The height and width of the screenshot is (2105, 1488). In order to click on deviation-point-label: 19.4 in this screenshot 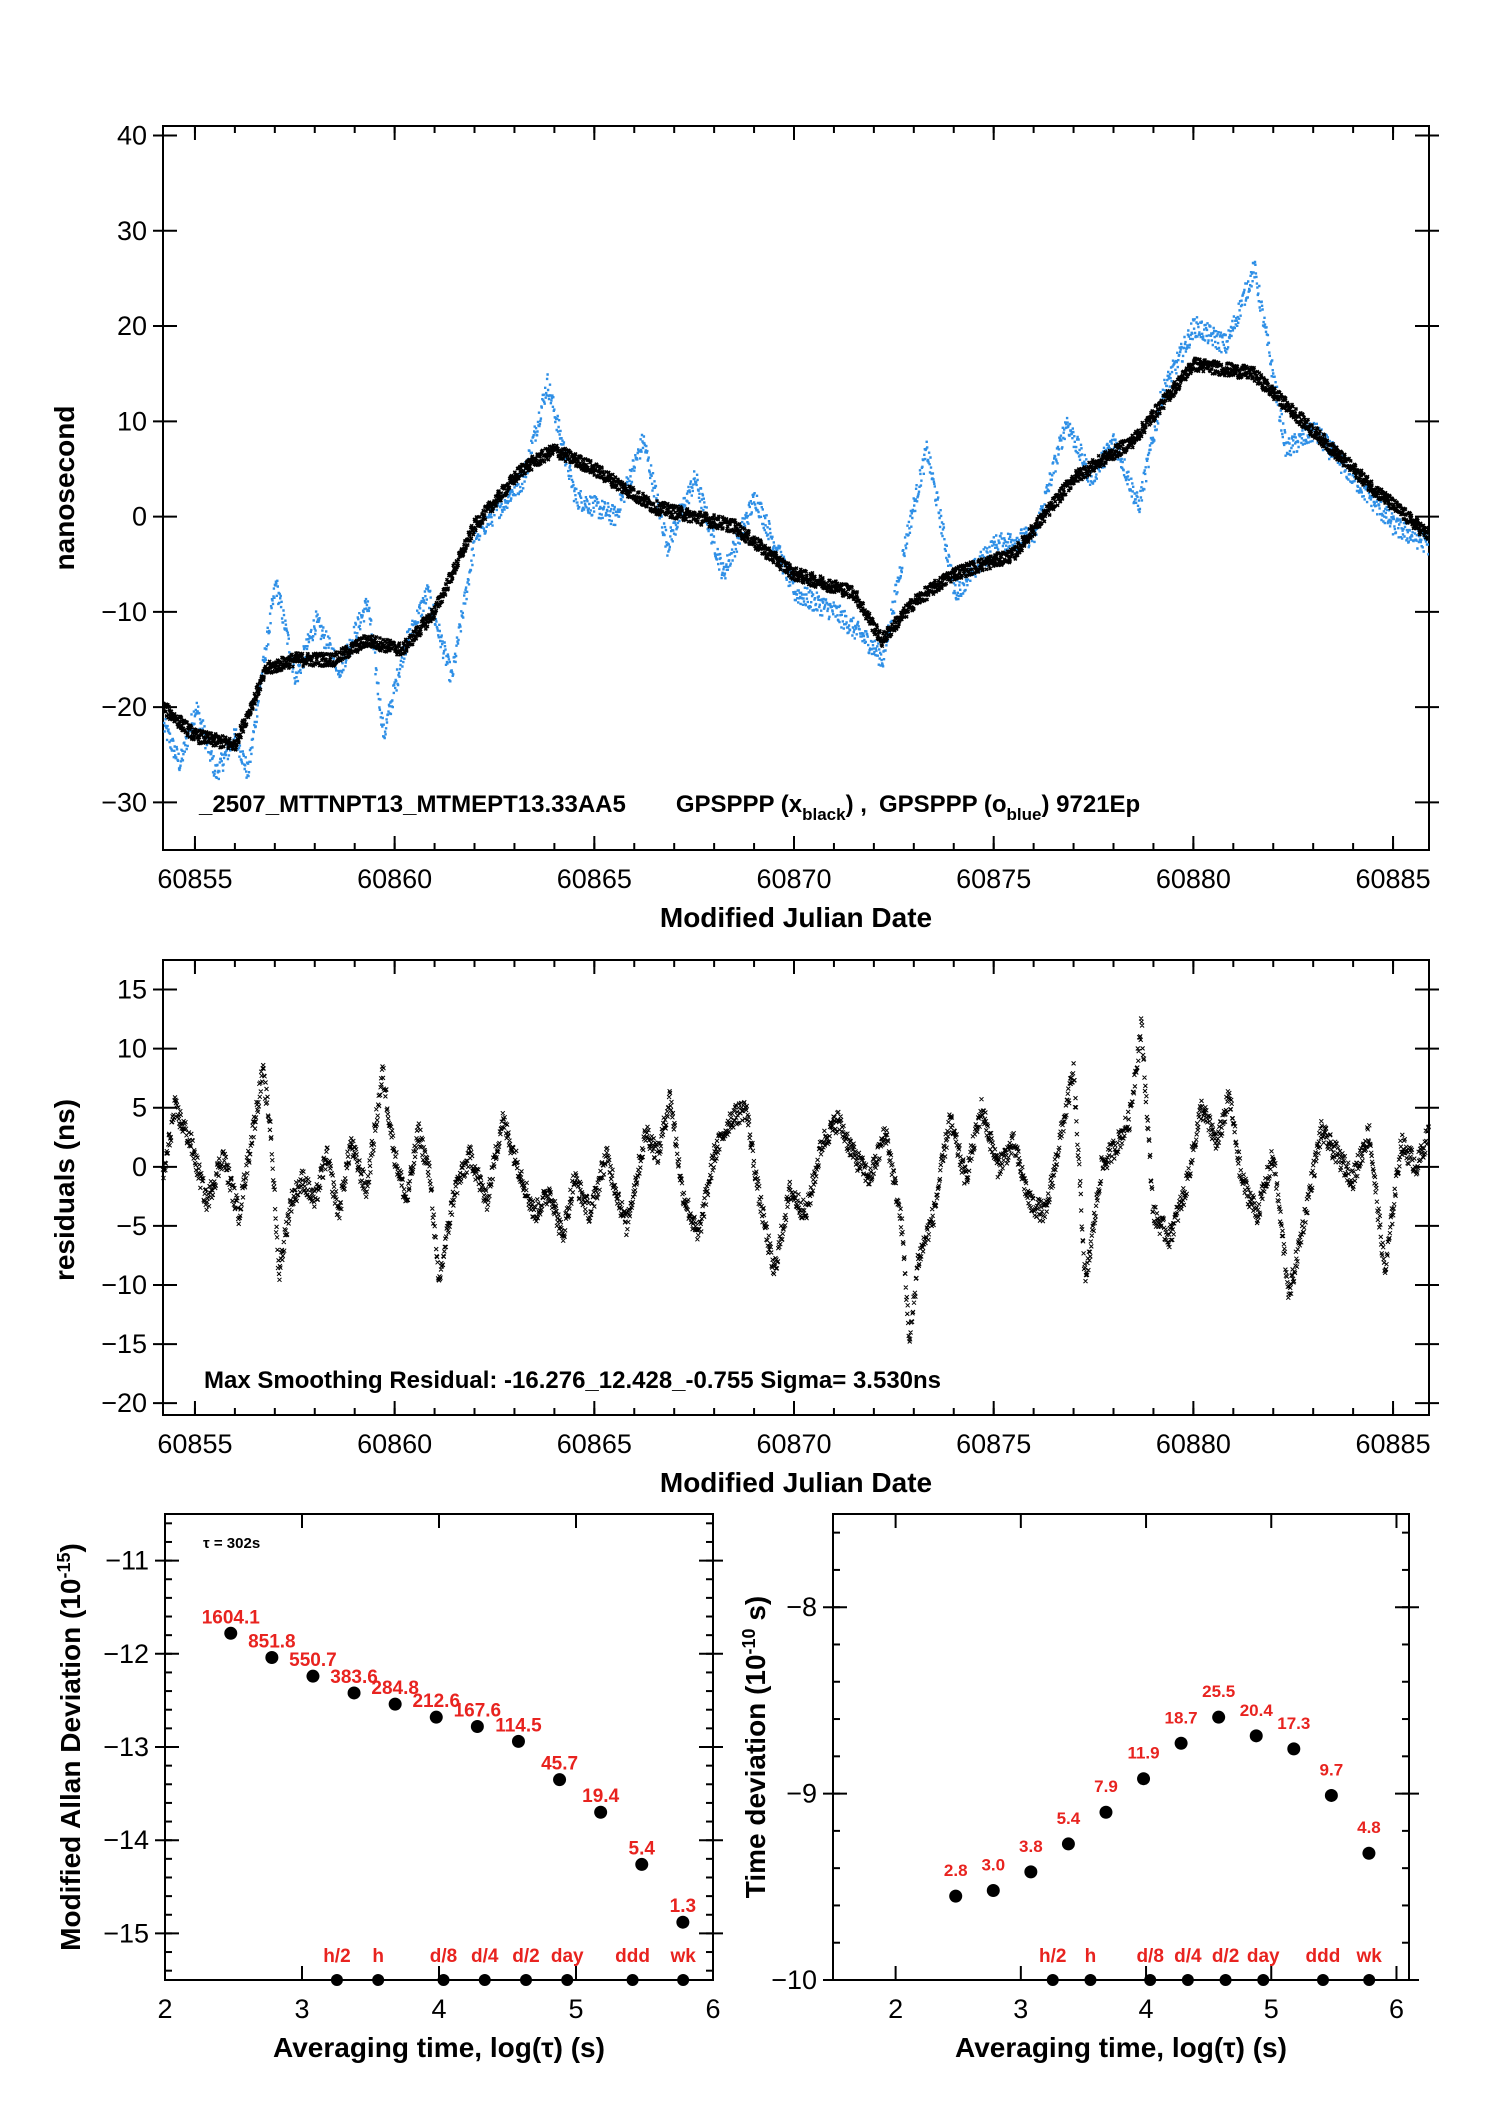, I will do `click(600, 1796)`.